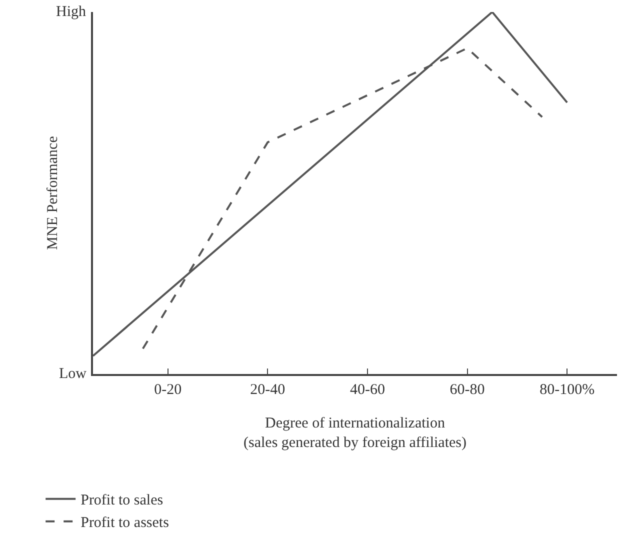 The image size is (625, 546). I want to click on x-tick-label: 80-100%, so click(567, 390).